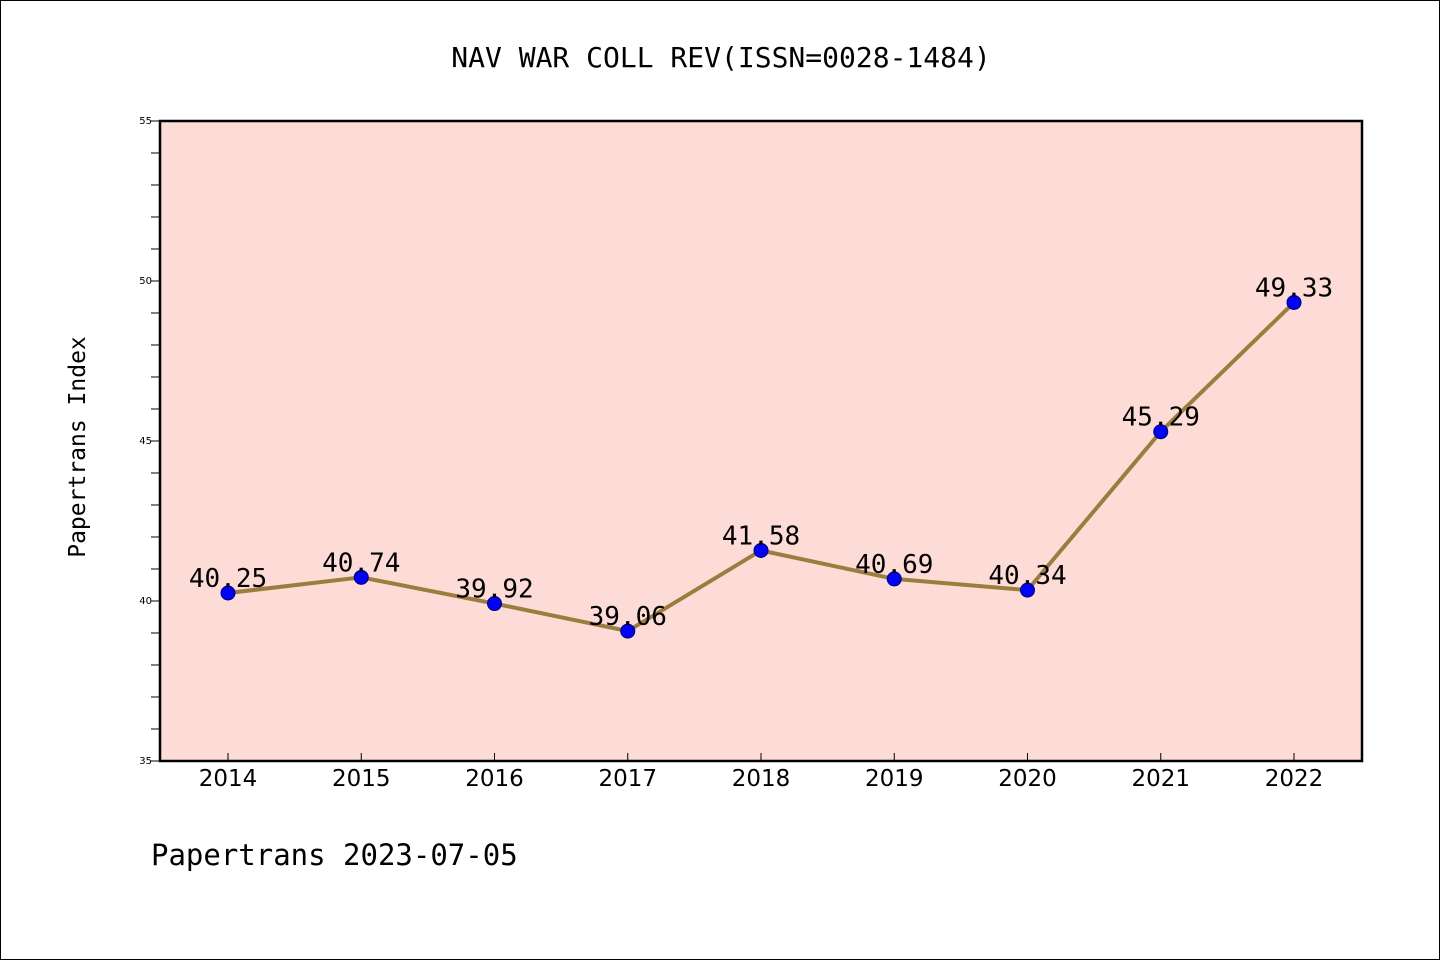  Describe the element at coordinates (228, 779) in the screenshot. I see `x-tick-label: 2014` at that location.